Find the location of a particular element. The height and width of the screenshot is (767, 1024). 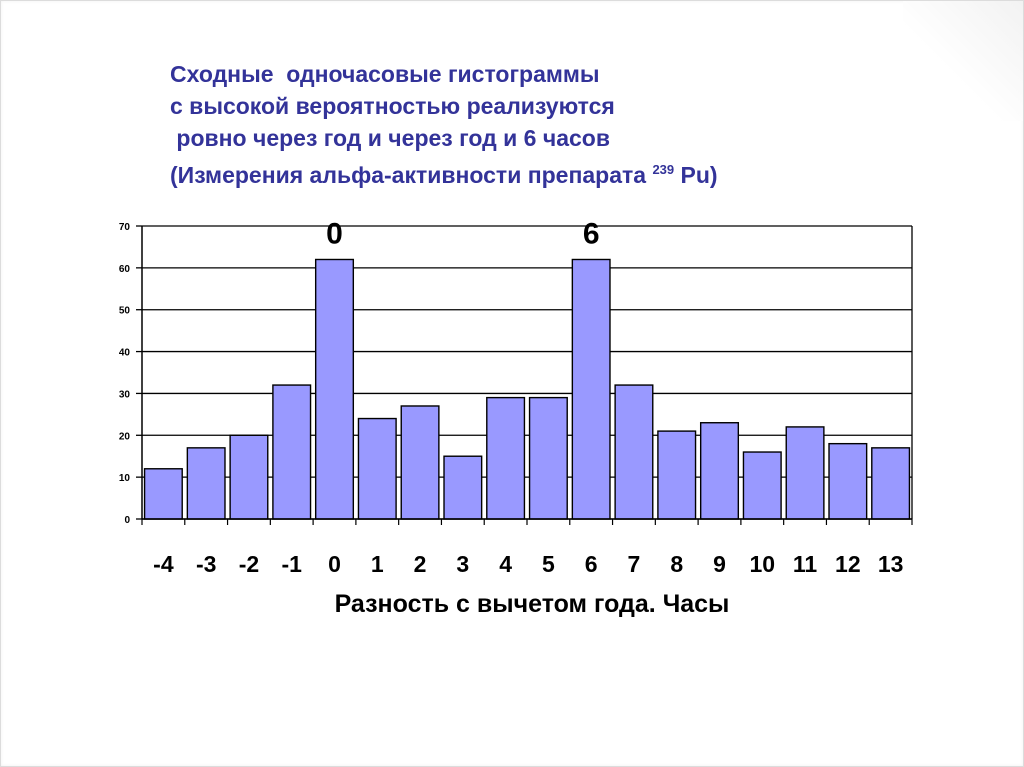

x-tick-label: -4 is located at coordinates (163, 564).